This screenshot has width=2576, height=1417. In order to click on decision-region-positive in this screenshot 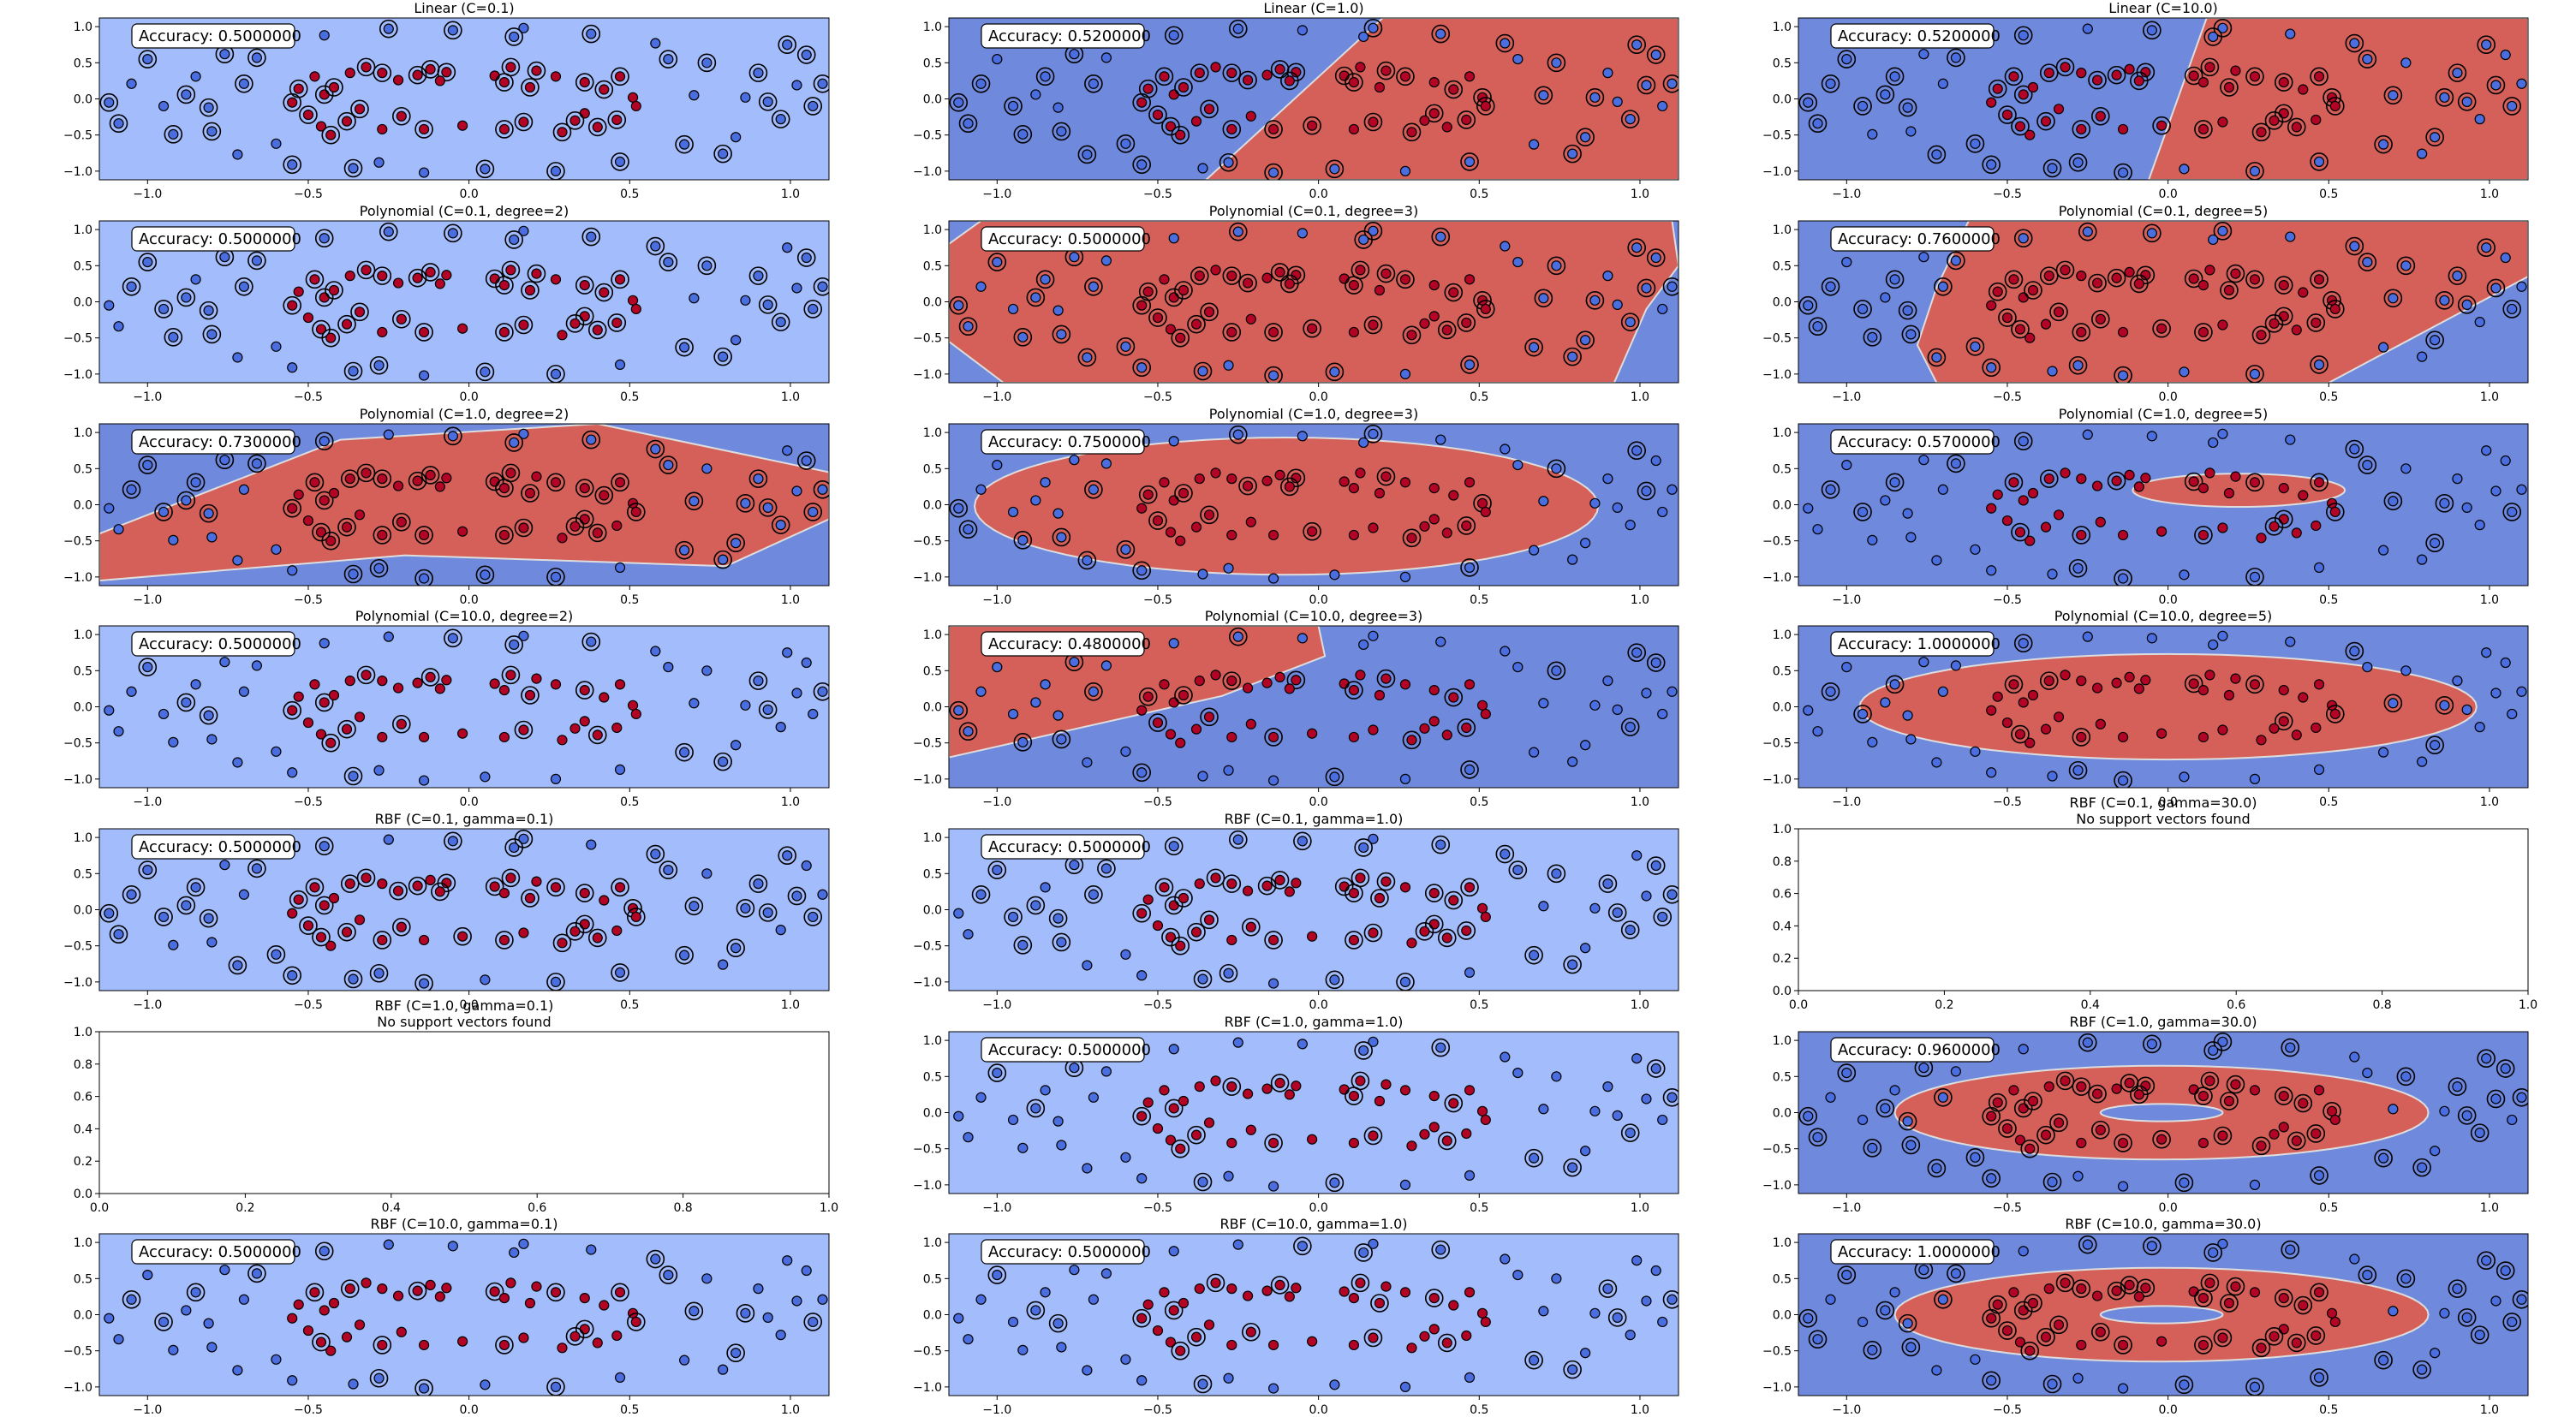, I will do `click(1314, 302)`.